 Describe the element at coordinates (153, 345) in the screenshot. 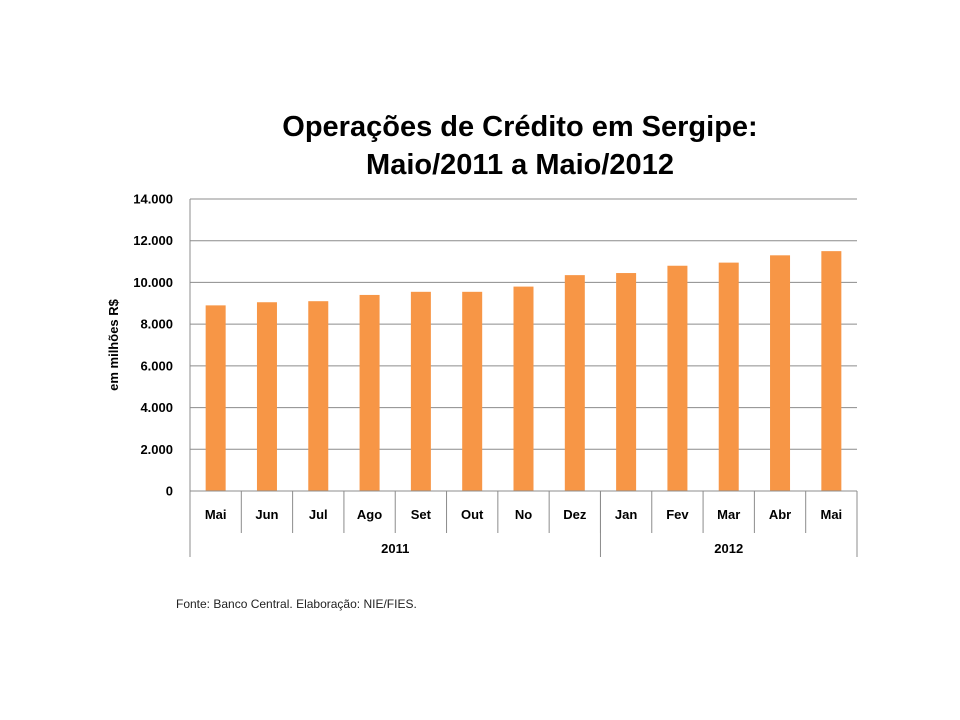

I see `y-axis-ticks: 0 2.000 4.000 6.000 8.000 10.000 12.000 14.000` at that location.